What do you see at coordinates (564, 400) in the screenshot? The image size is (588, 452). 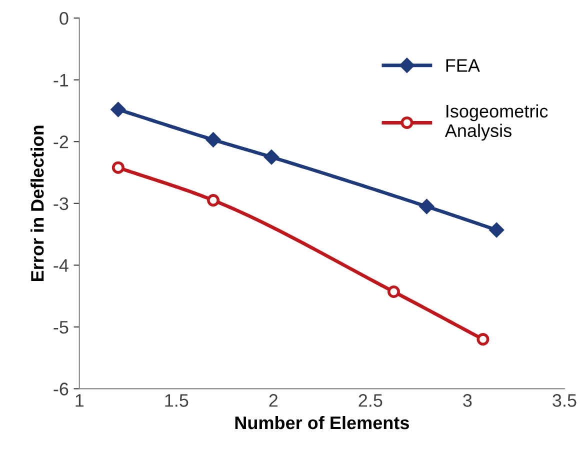 I see `x-tick-label: 3.5` at bounding box center [564, 400].